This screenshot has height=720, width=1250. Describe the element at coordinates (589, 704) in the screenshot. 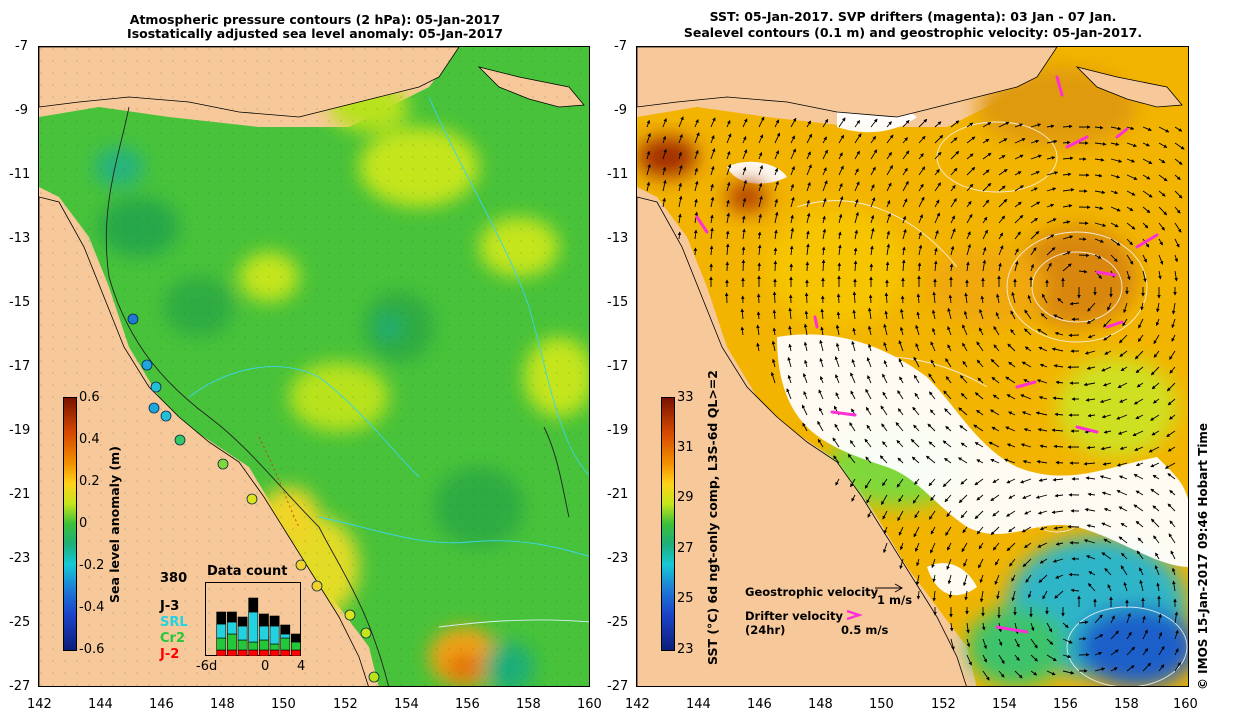

I see `left-lon-tick: 160` at that location.